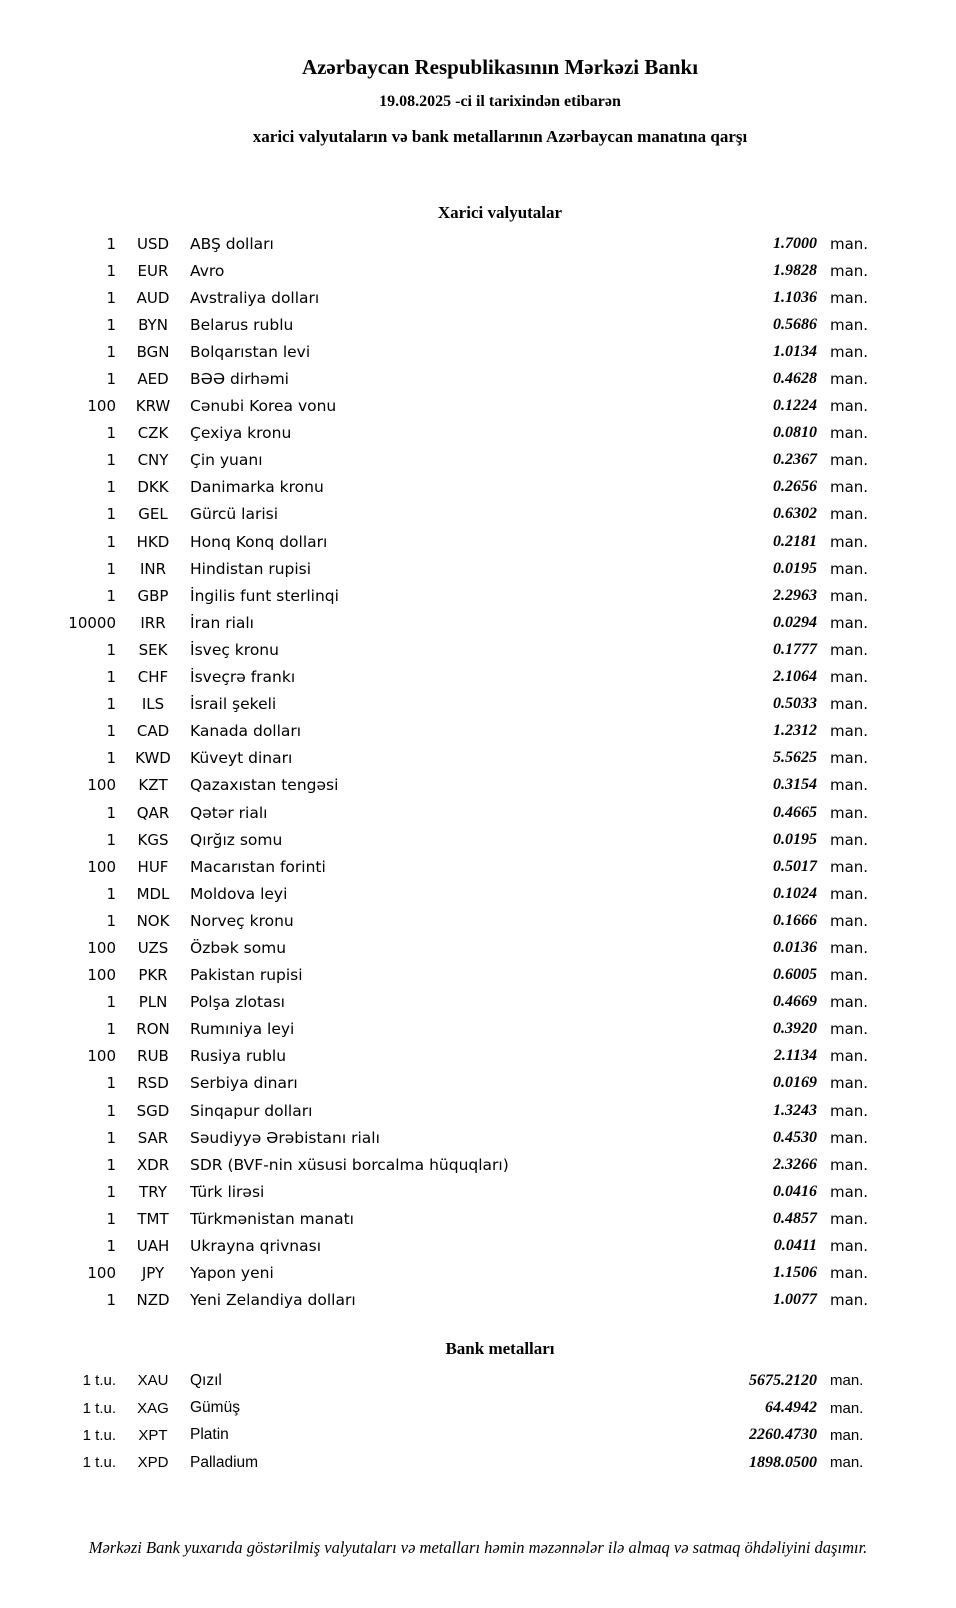 The height and width of the screenshot is (1608, 956). I want to click on currency-name: Moldova leyi, so click(239, 893).